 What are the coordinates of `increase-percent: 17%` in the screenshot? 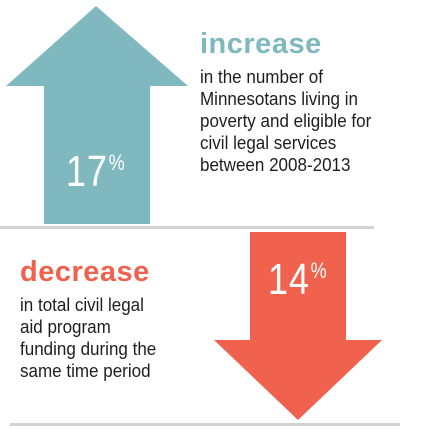 It's located at (95, 172).